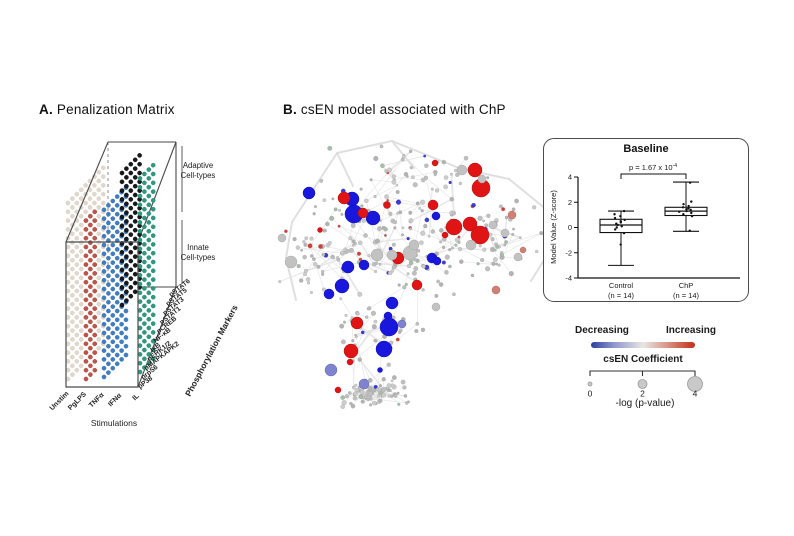  Describe the element at coordinates (403, 109) in the screenshot. I see `panel-b-title: csEN model associated with ChP` at that location.